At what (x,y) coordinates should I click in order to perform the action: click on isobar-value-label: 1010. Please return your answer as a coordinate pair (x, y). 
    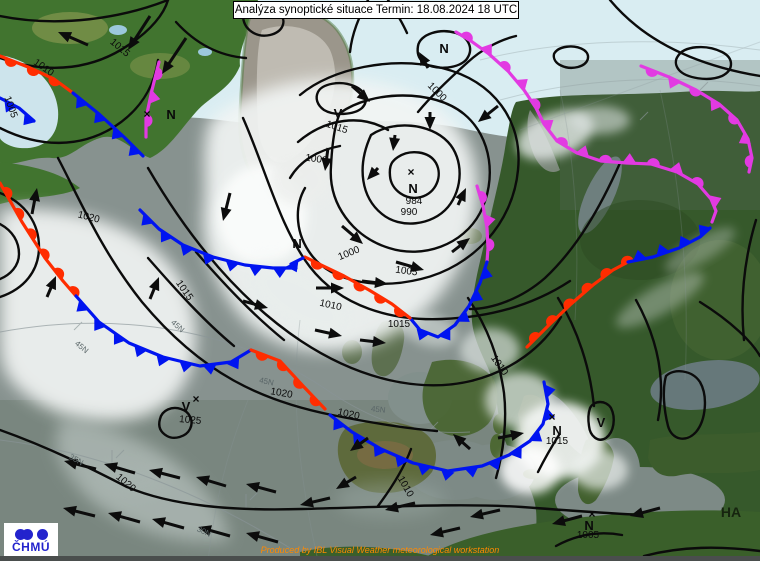
    Looking at the image, I should click on (330, 305).